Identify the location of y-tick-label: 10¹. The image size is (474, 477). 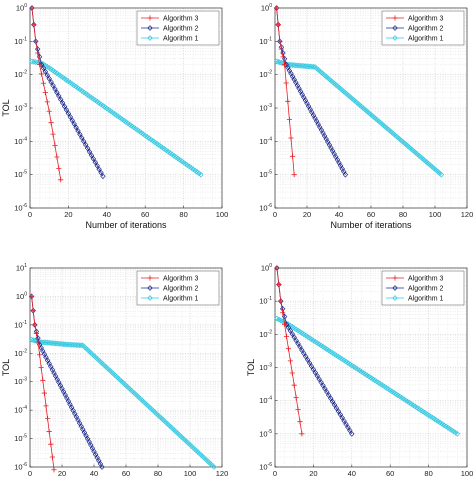
(21, 268).